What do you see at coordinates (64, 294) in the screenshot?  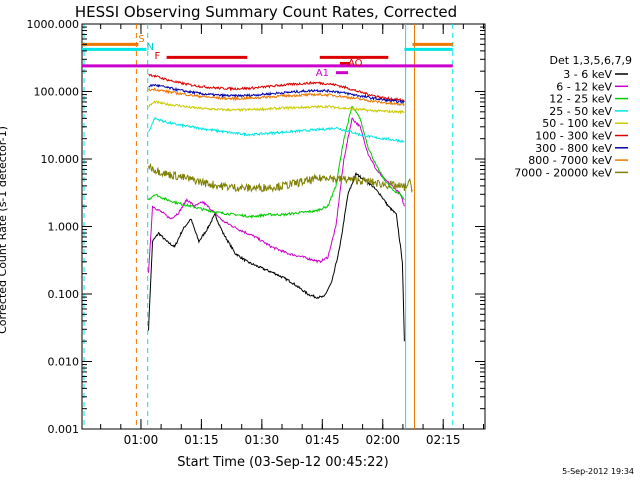 I see `y-tick-label: 0.100` at bounding box center [64, 294].